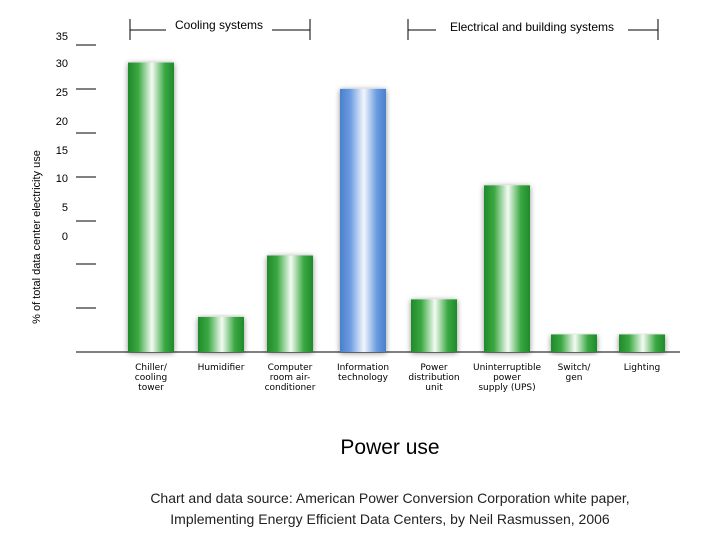  What do you see at coordinates (151, 388) in the screenshot?
I see `category-label-line: tower` at bounding box center [151, 388].